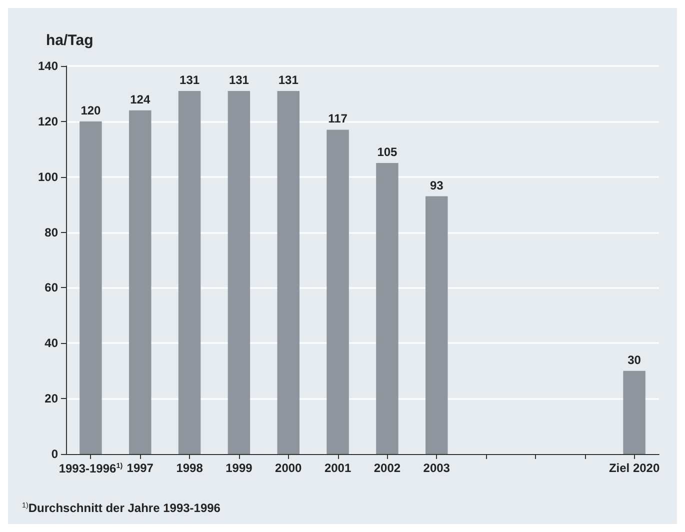  Describe the element at coordinates (288, 468) in the screenshot. I see `x-tick-label: 2000` at that location.